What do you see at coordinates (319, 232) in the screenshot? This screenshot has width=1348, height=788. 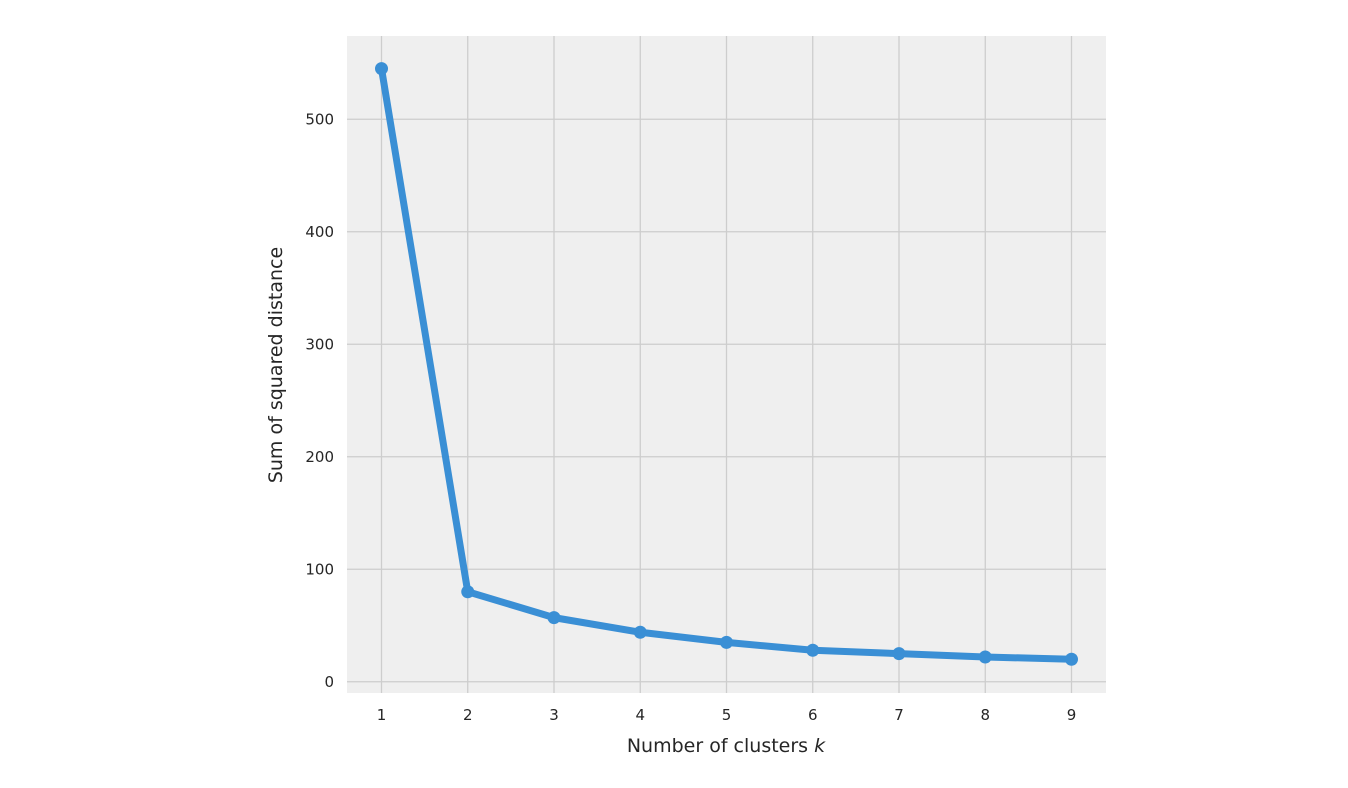 I see `y-tick-label: 400` at bounding box center [319, 232].